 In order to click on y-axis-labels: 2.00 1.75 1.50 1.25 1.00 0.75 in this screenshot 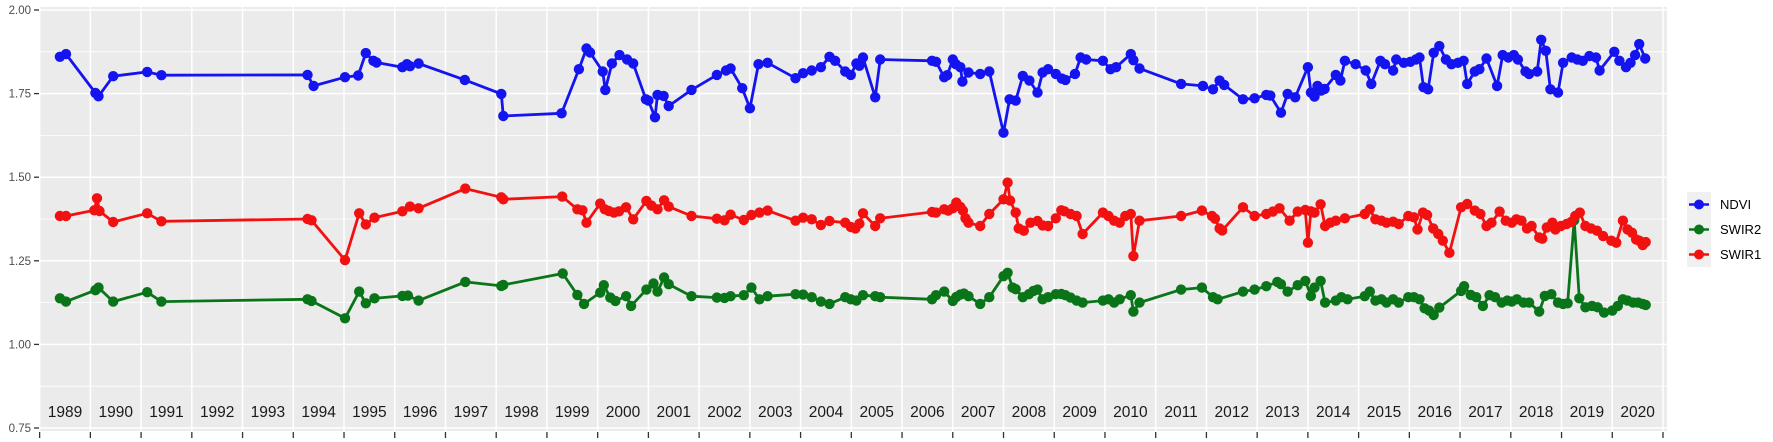, I will do `click(20, 220)`.